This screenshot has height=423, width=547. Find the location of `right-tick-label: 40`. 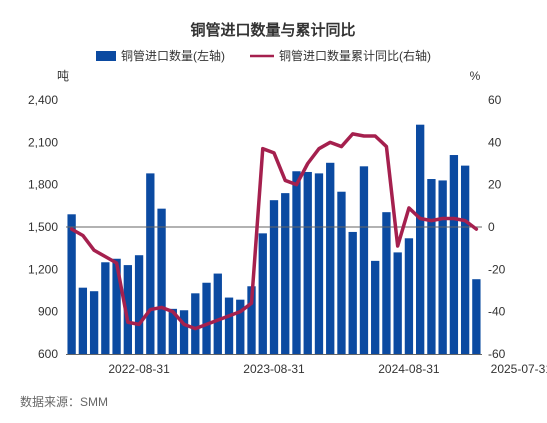

right-tick-label: 40 is located at coordinates (495, 142).